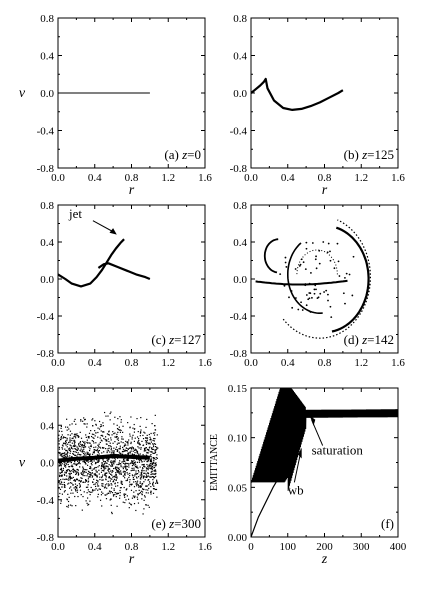  What do you see at coordinates (240, 243) in the screenshot?
I see `y-tick-label: 0.4` at bounding box center [240, 243].